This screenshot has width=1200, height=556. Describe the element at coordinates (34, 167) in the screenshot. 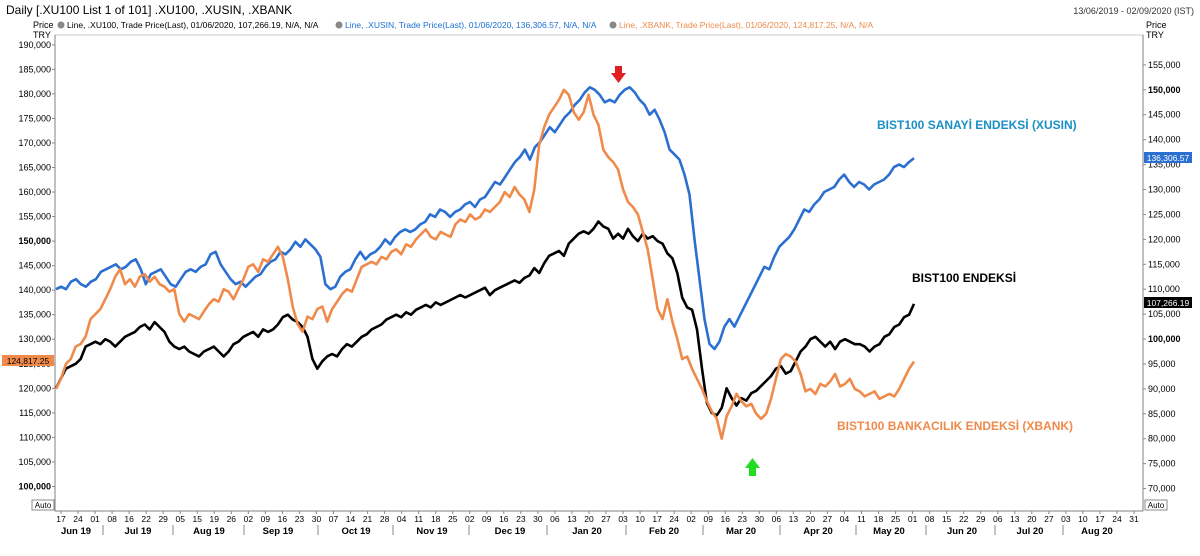

I see `left-tick-label: 165,000` at that location.